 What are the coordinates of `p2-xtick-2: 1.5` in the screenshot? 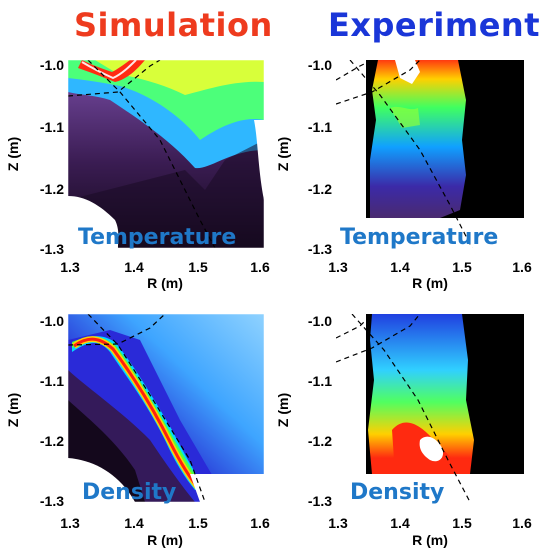 It's located at (462, 267).